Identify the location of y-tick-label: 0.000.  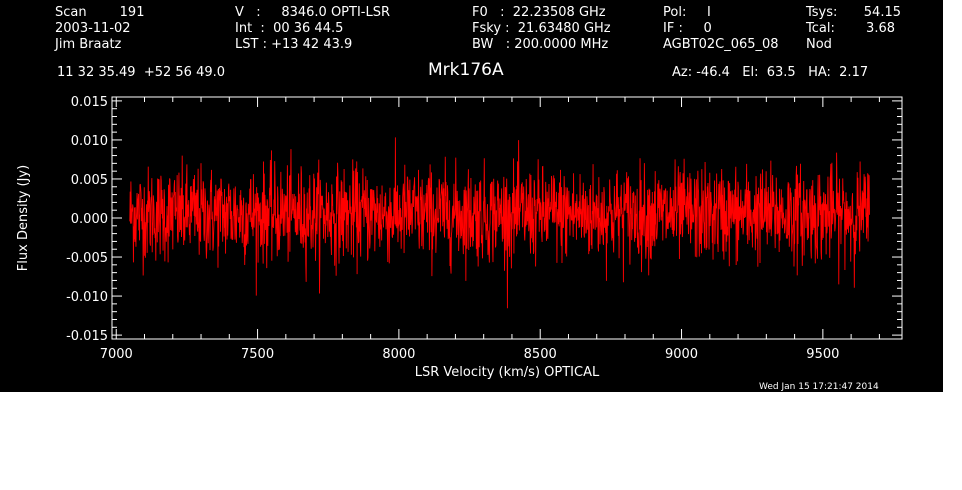
(89, 219).